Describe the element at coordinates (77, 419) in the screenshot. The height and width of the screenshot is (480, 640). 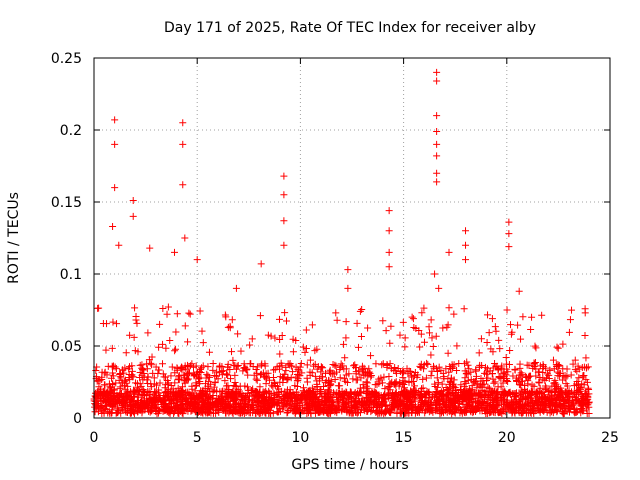
I see `y-tick-label: 0` at that location.